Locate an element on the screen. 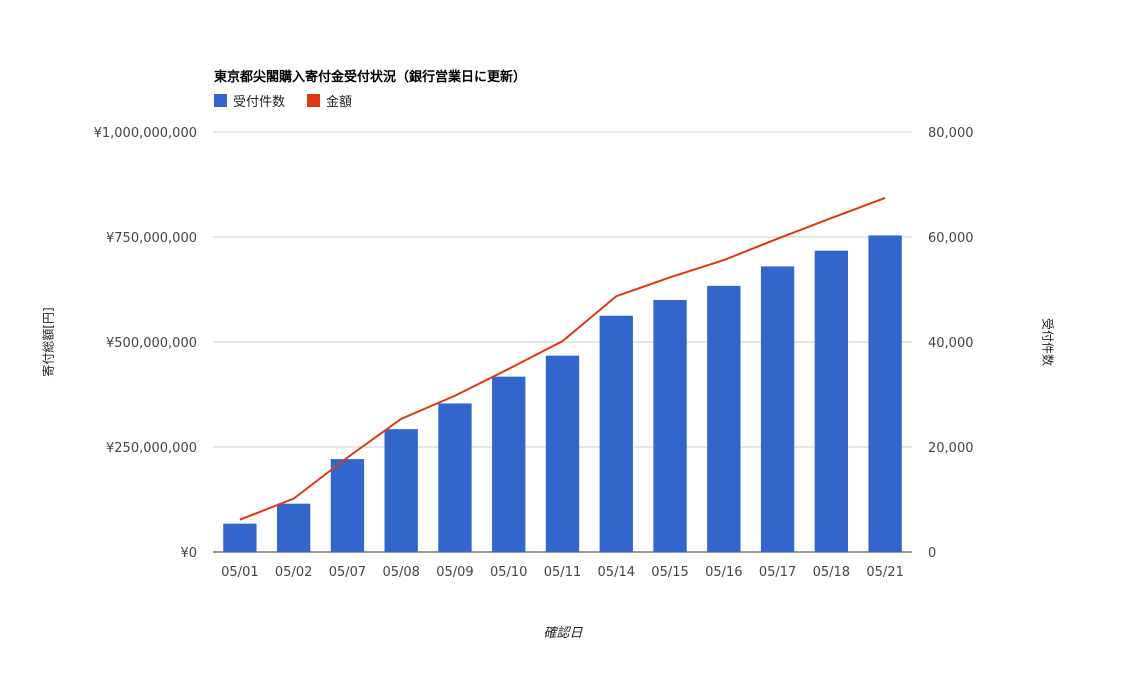 Image resolution: width=1124 pixels, height=683 pixels. x-tick-label: 05/10 is located at coordinates (508, 572).